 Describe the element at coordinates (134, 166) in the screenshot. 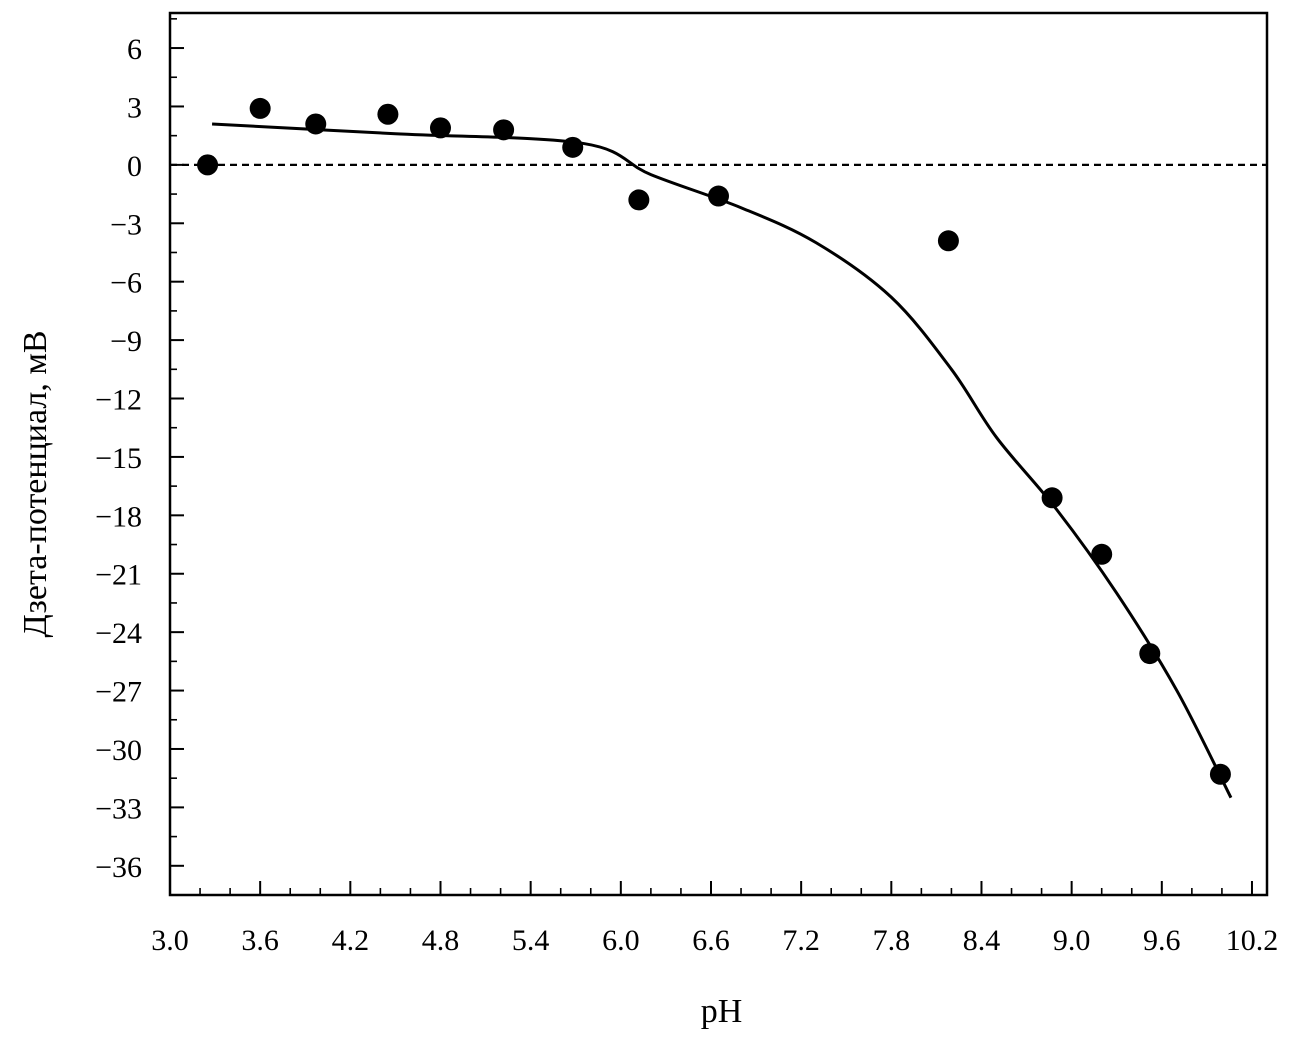

I see `y-tick-label: 0` at that location.